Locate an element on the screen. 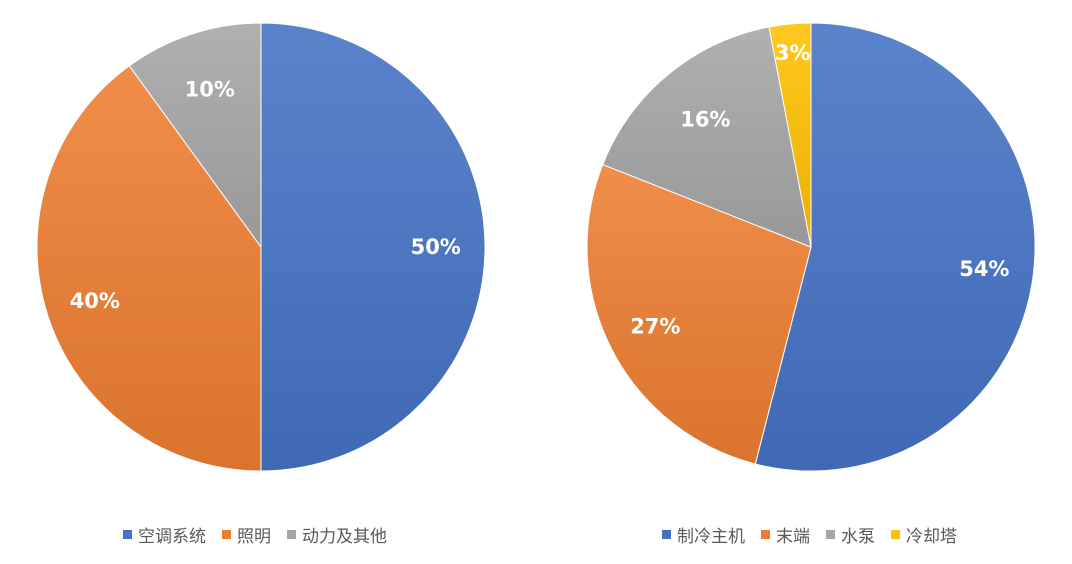  legend-energy-breakdown: 空调系统 照明 动力及其他 is located at coordinates (255, 534).